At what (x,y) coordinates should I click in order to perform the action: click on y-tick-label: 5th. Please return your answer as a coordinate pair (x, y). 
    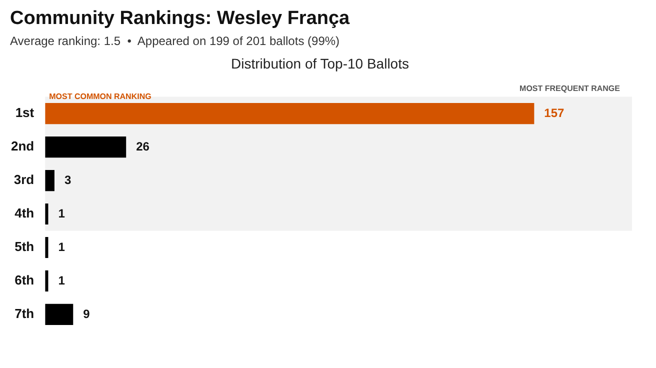
    Looking at the image, I should click on (24, 246).